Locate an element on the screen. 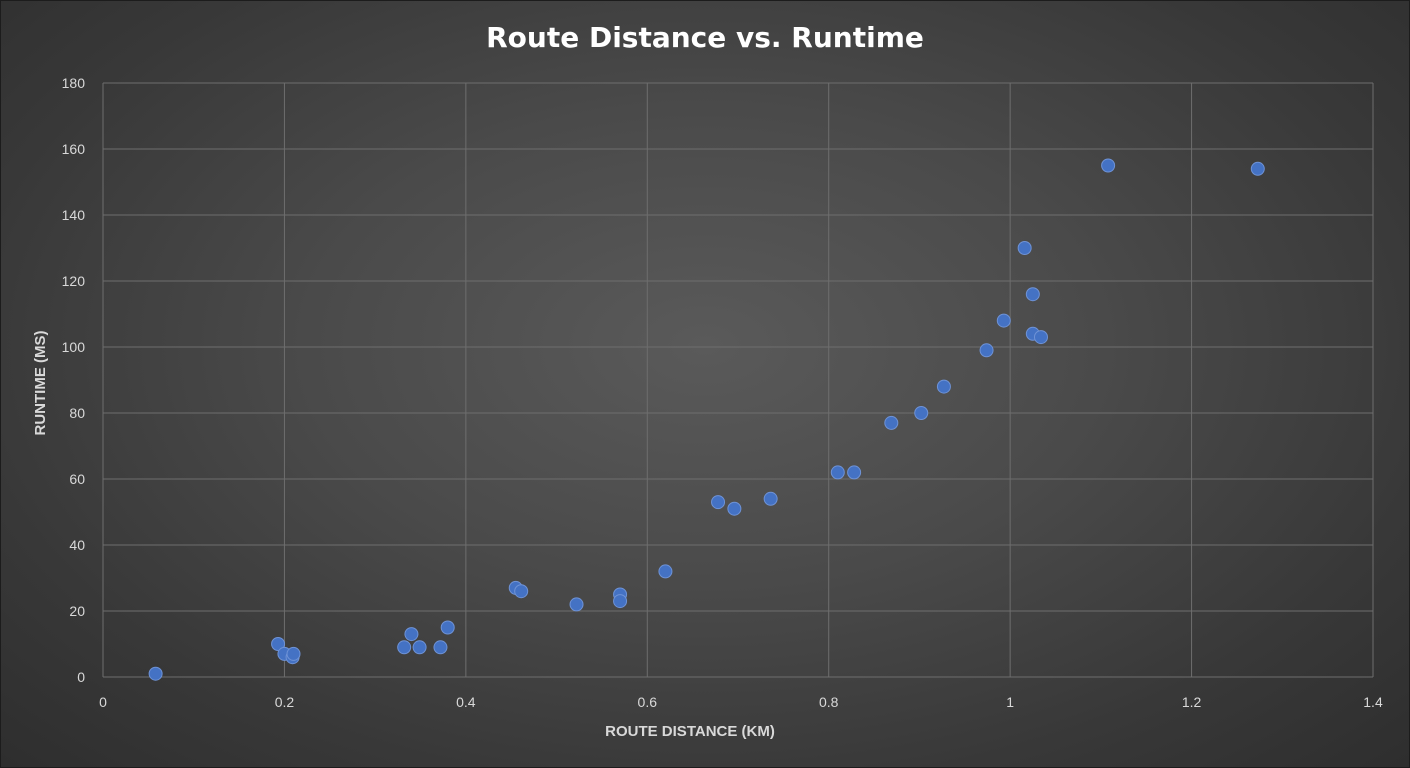  y-tick-label: 160 is located at coordinates (74, 149).